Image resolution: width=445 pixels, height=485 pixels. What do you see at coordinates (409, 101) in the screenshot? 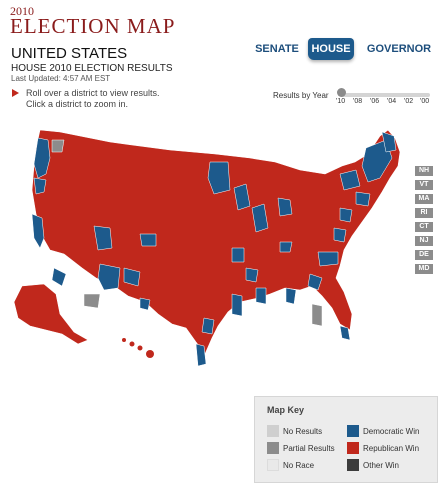
I see `year-tick: '02` at bounding box center [409, 101].